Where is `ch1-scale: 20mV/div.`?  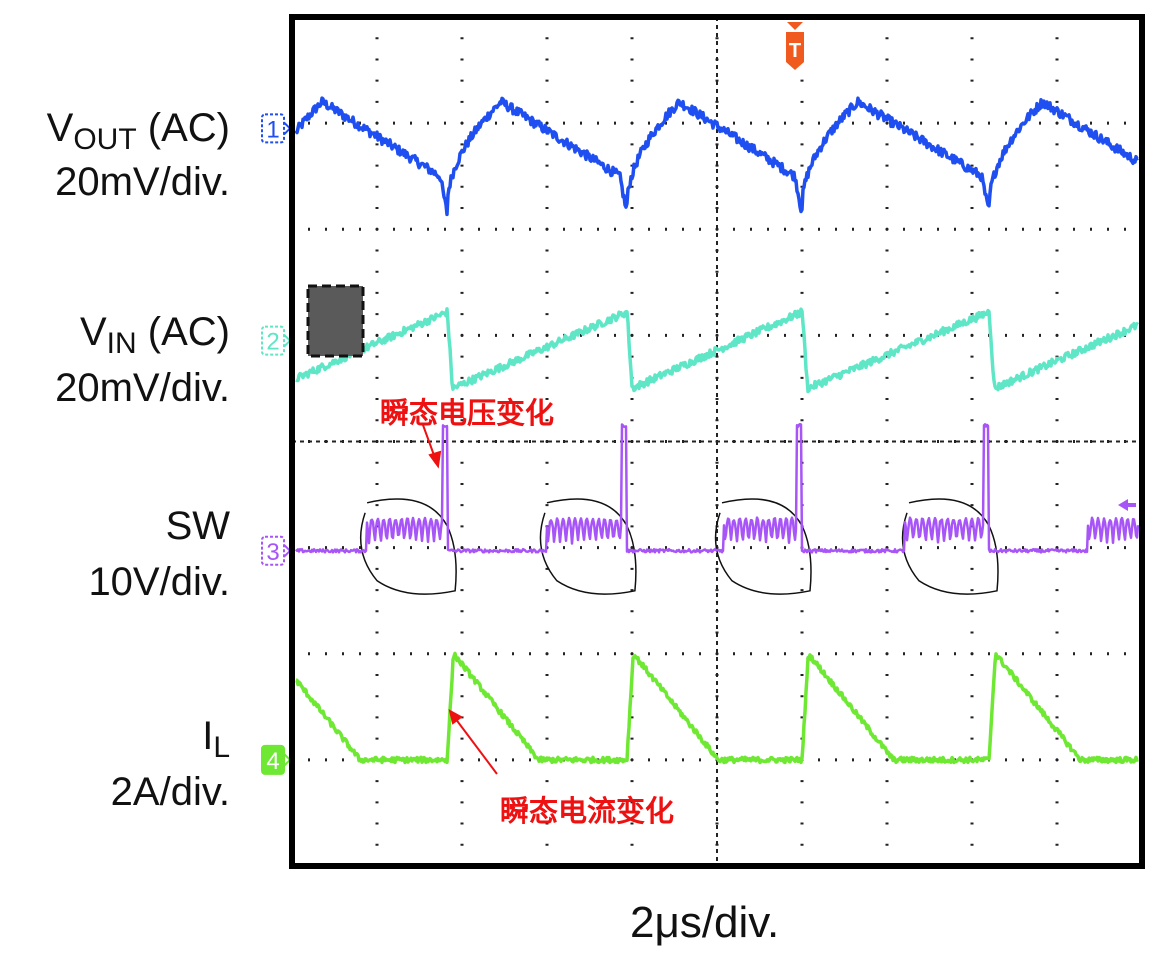 ch1-scale: 20mV/div. is located at coordinates (142, 182).